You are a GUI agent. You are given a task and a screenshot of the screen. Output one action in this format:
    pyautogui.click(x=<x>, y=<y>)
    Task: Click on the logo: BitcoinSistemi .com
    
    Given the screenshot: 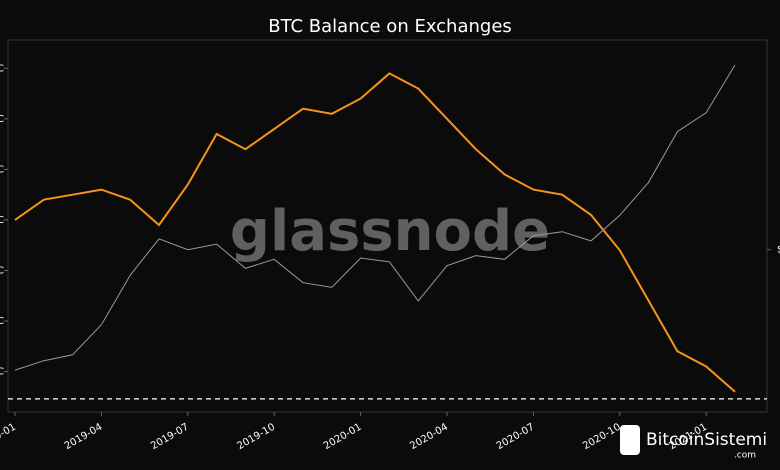 What is the action you would take?
    pyautogui.click(x=693, y=443)
    